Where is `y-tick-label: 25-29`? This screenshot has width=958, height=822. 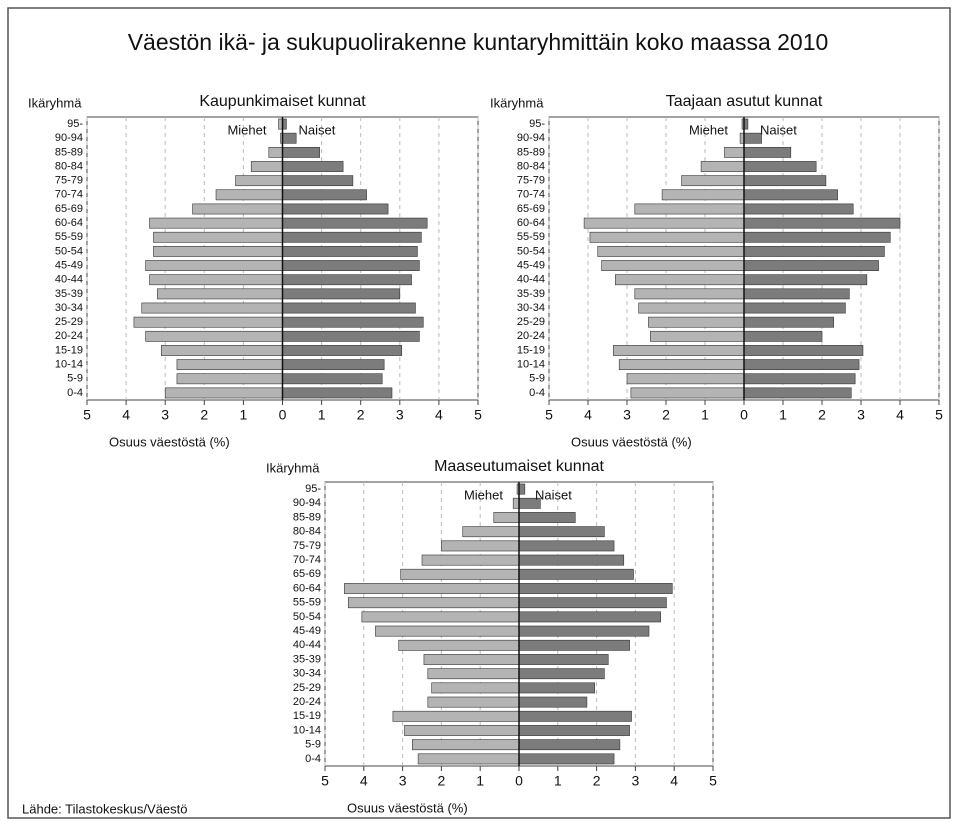
y-tick-label: 25-29 is located at coordinates (531, 322).